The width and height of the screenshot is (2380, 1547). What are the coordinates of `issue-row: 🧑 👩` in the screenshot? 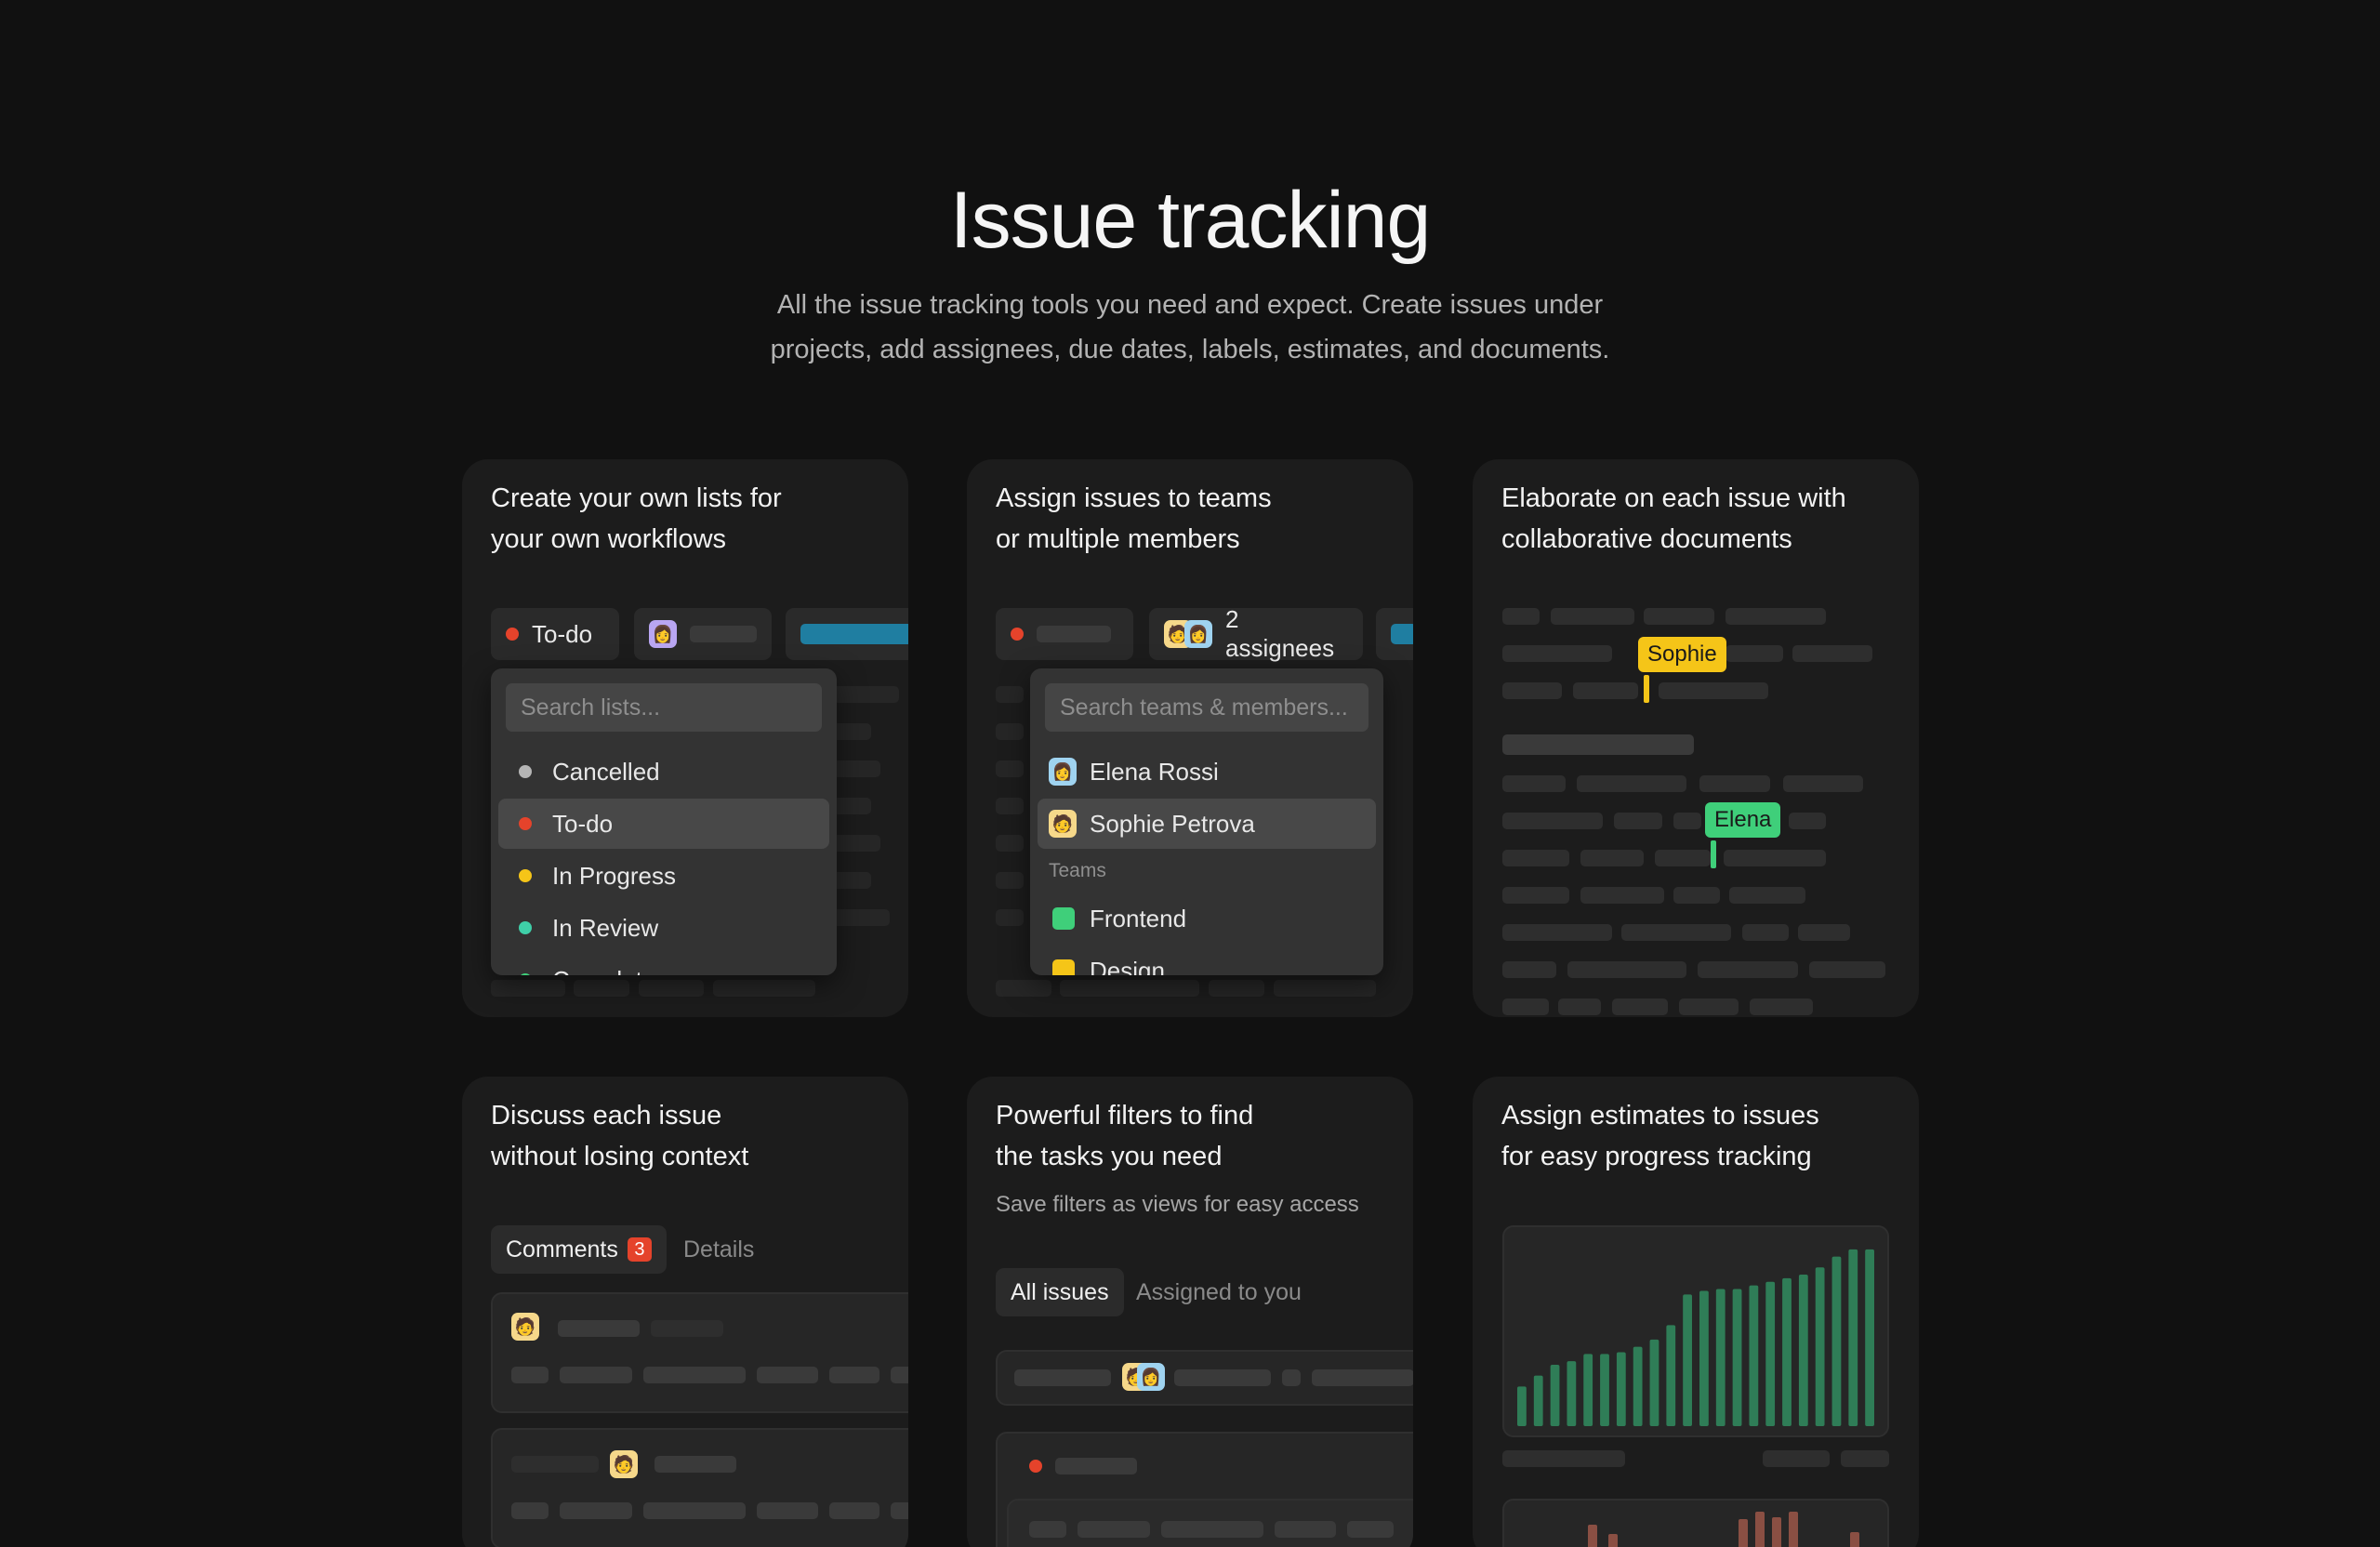 It's located at (1204, 1378).